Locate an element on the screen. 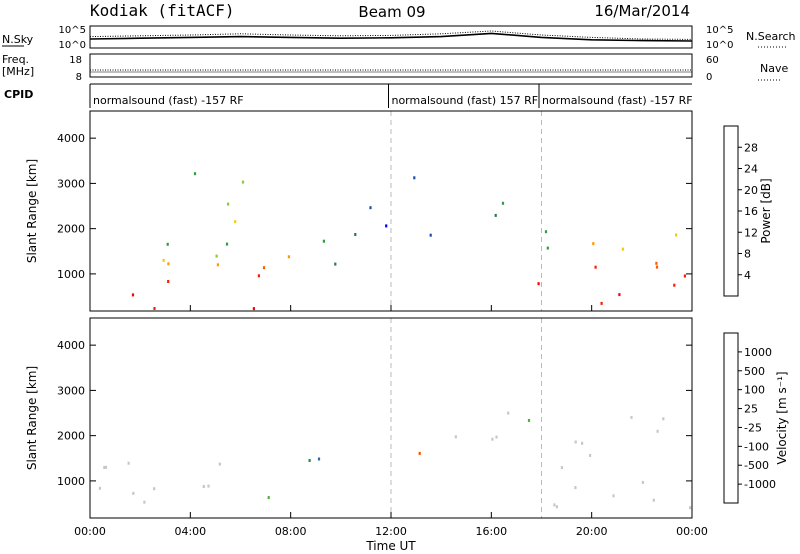  nave-tick-high: 60 is located at coordinates (712, 60).